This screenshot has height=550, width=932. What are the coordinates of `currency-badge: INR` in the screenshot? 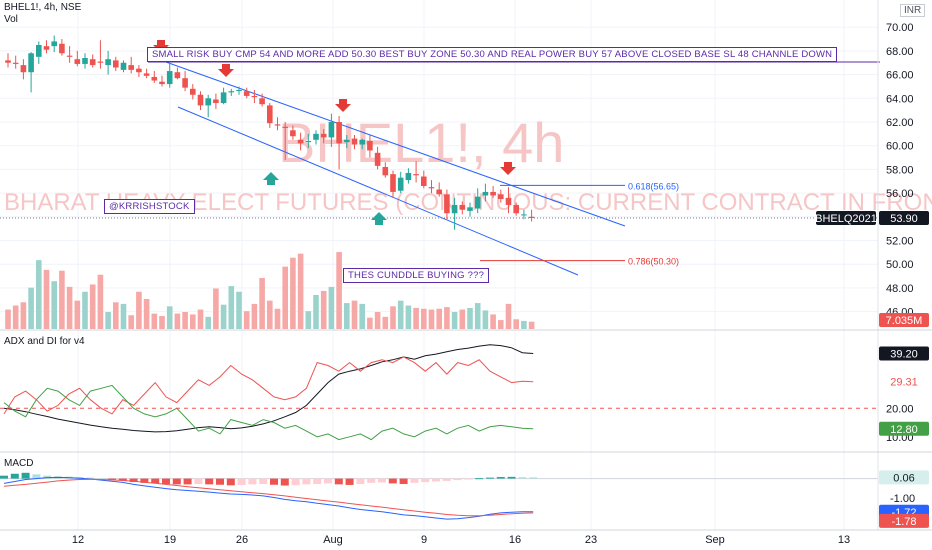 It's located at (913, 10).